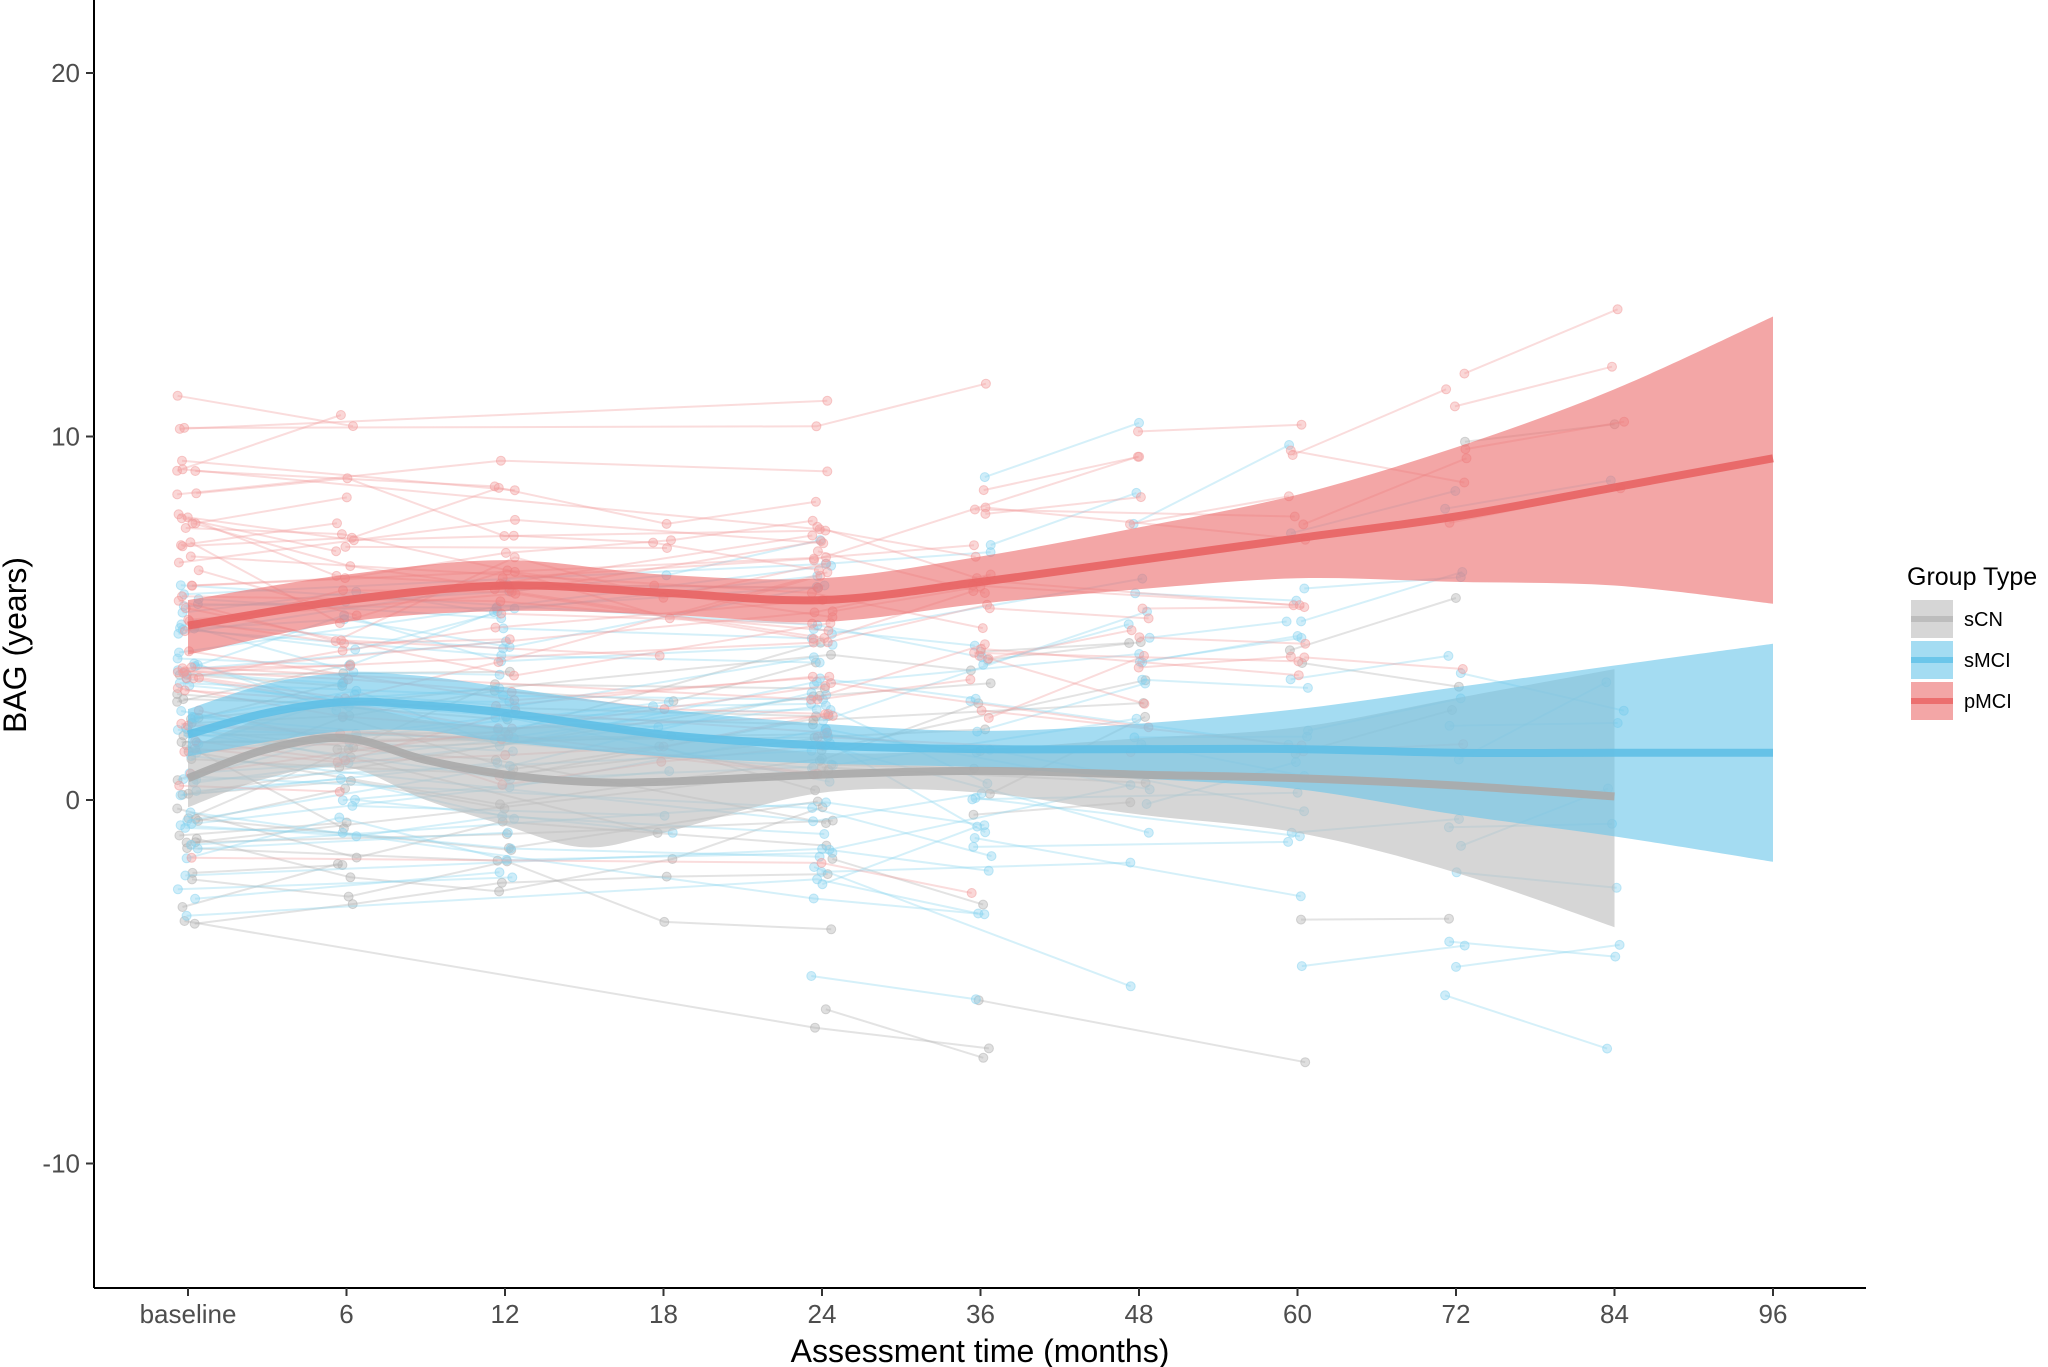 This screenshot has height=1367, width=2048. Describe the element at coordinates (979, 727) in the screenshot. I see `trend-line-smci` at that location.